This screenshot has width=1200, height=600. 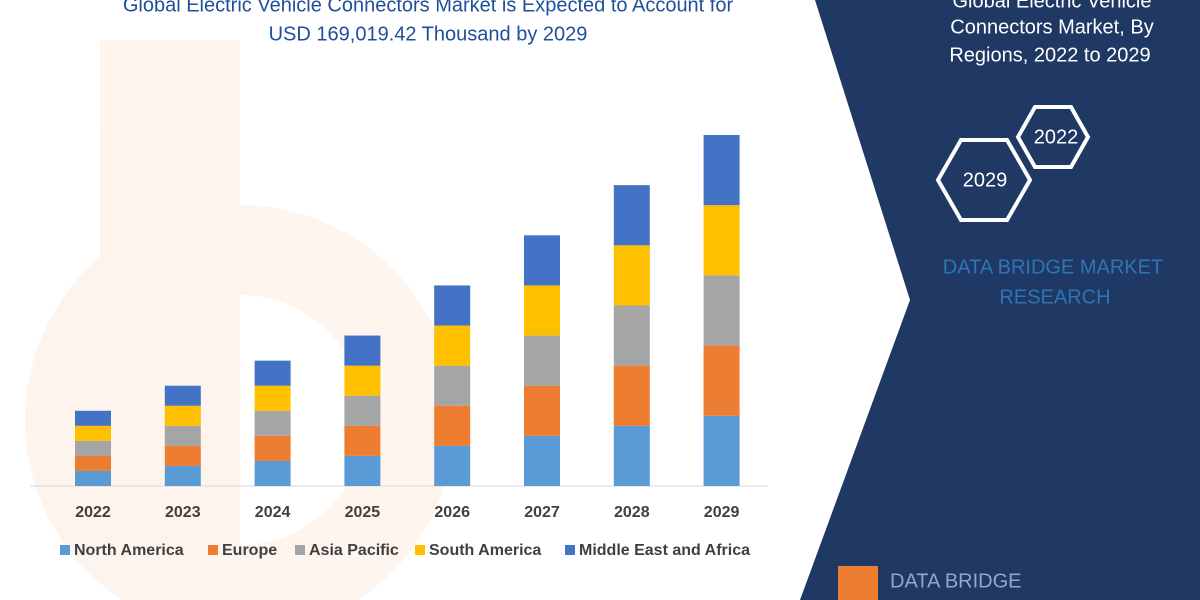 I want to click on logo-icon, so click(x=858, y=583).